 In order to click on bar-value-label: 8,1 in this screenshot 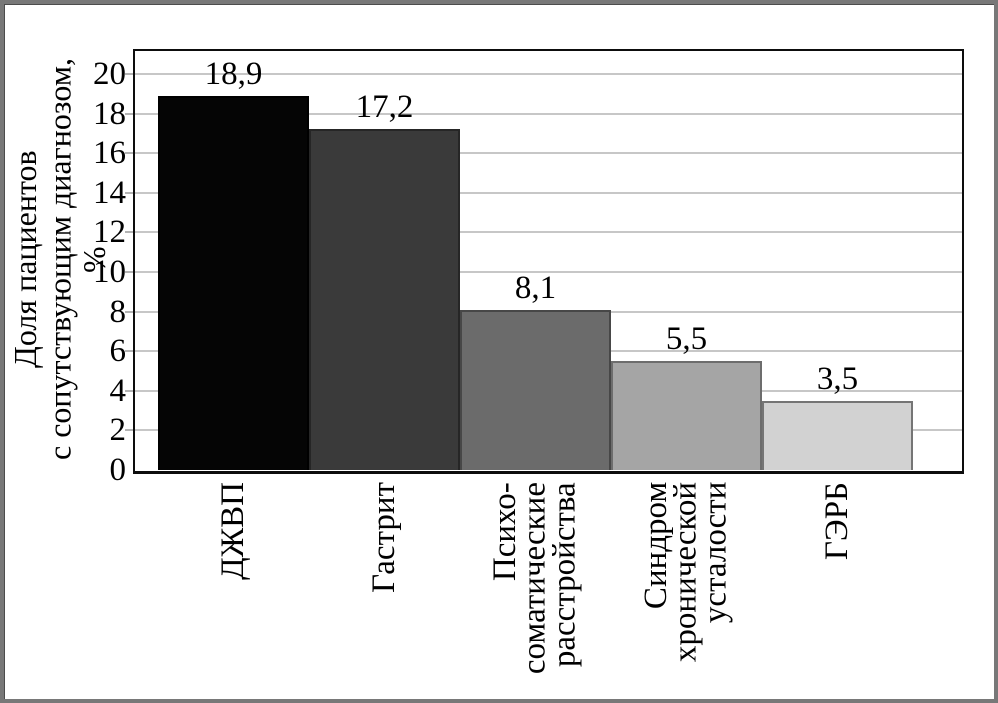, I will do `click(535, 288)`.